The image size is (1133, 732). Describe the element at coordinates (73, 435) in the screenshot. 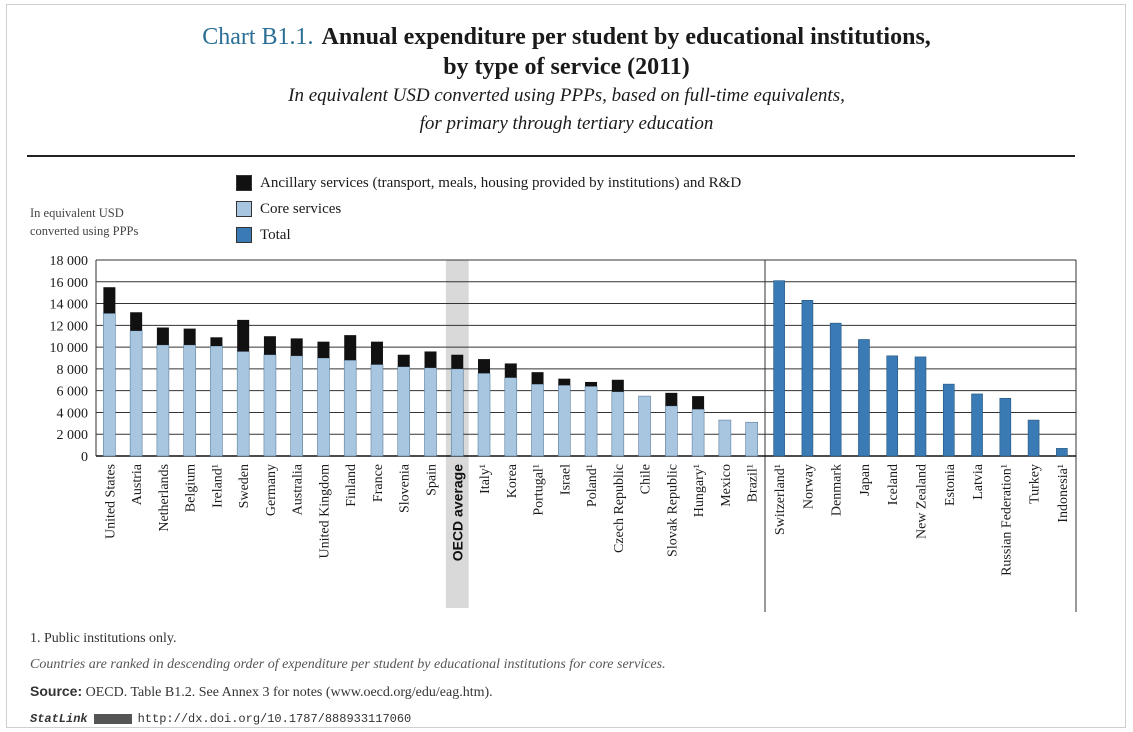

I see `y-tick-label: 2 000` at that location.